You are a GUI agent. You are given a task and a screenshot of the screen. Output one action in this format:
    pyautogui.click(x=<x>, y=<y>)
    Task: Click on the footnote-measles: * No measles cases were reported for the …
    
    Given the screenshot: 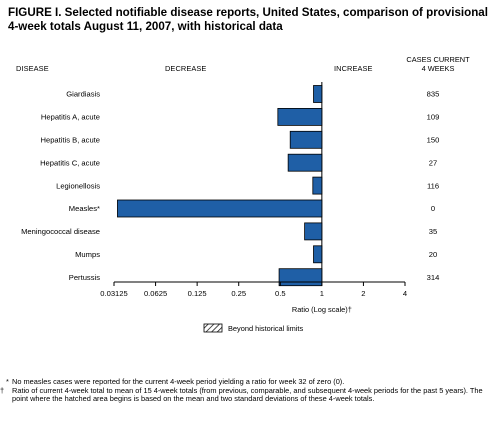 What is the action you would take?
    pyautogui.click(x=250, y=382)
    